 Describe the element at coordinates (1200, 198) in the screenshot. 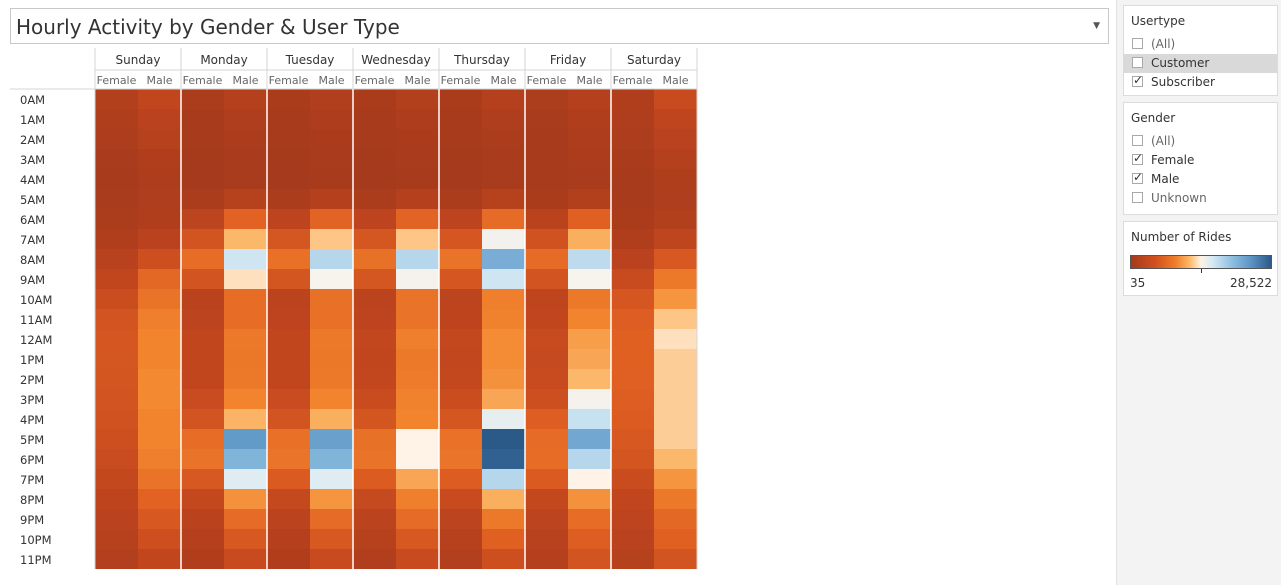

I see `gender-option-unknown: Unknown` at that location.